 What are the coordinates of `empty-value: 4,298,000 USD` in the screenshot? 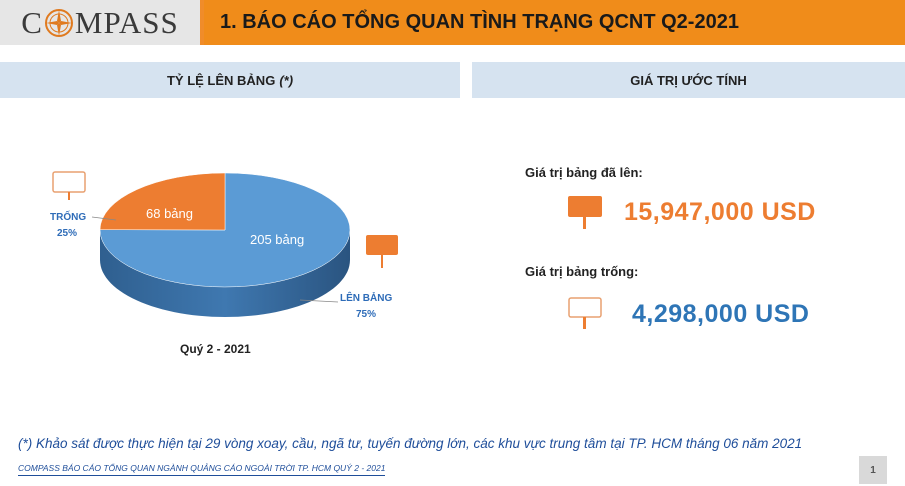 It's located at (721, 314).